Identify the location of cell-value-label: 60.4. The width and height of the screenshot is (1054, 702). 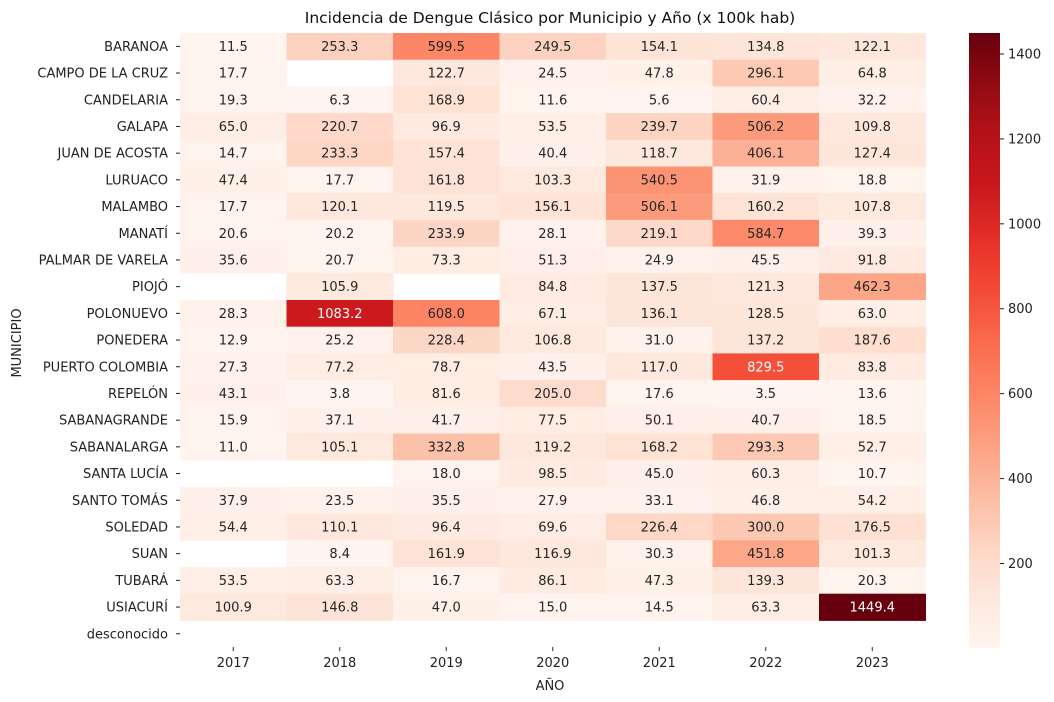
(765, 100).